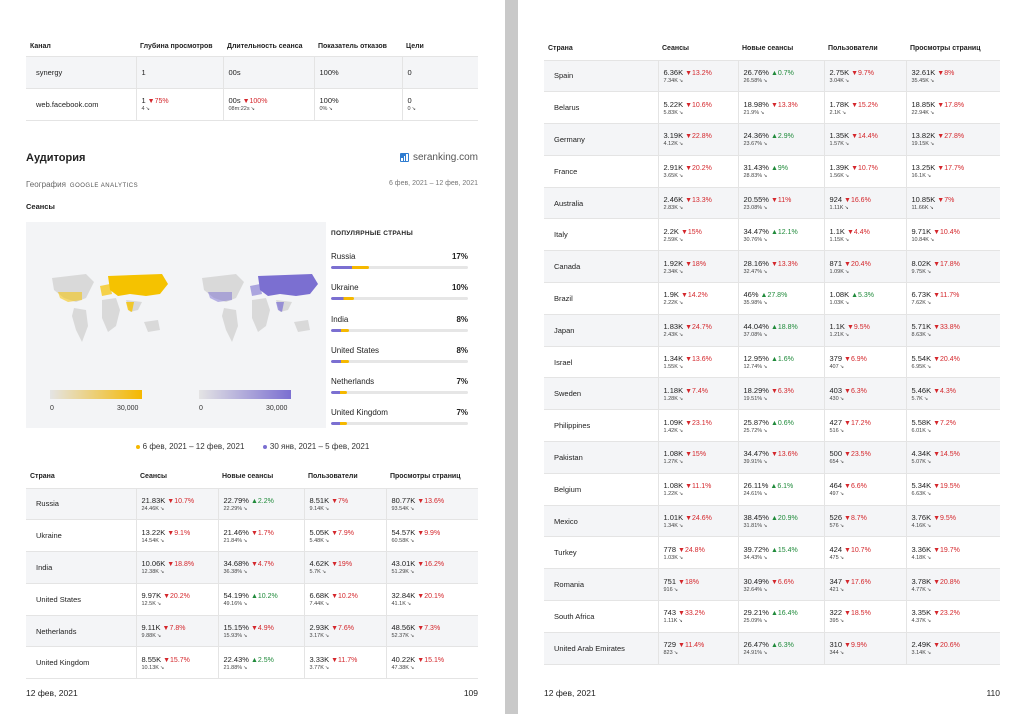 The height and width of the screenshot is (714, 1024). Describe the element at coordinates (836, 549) in the screenshot. I see `metric-value: 424` at that location.